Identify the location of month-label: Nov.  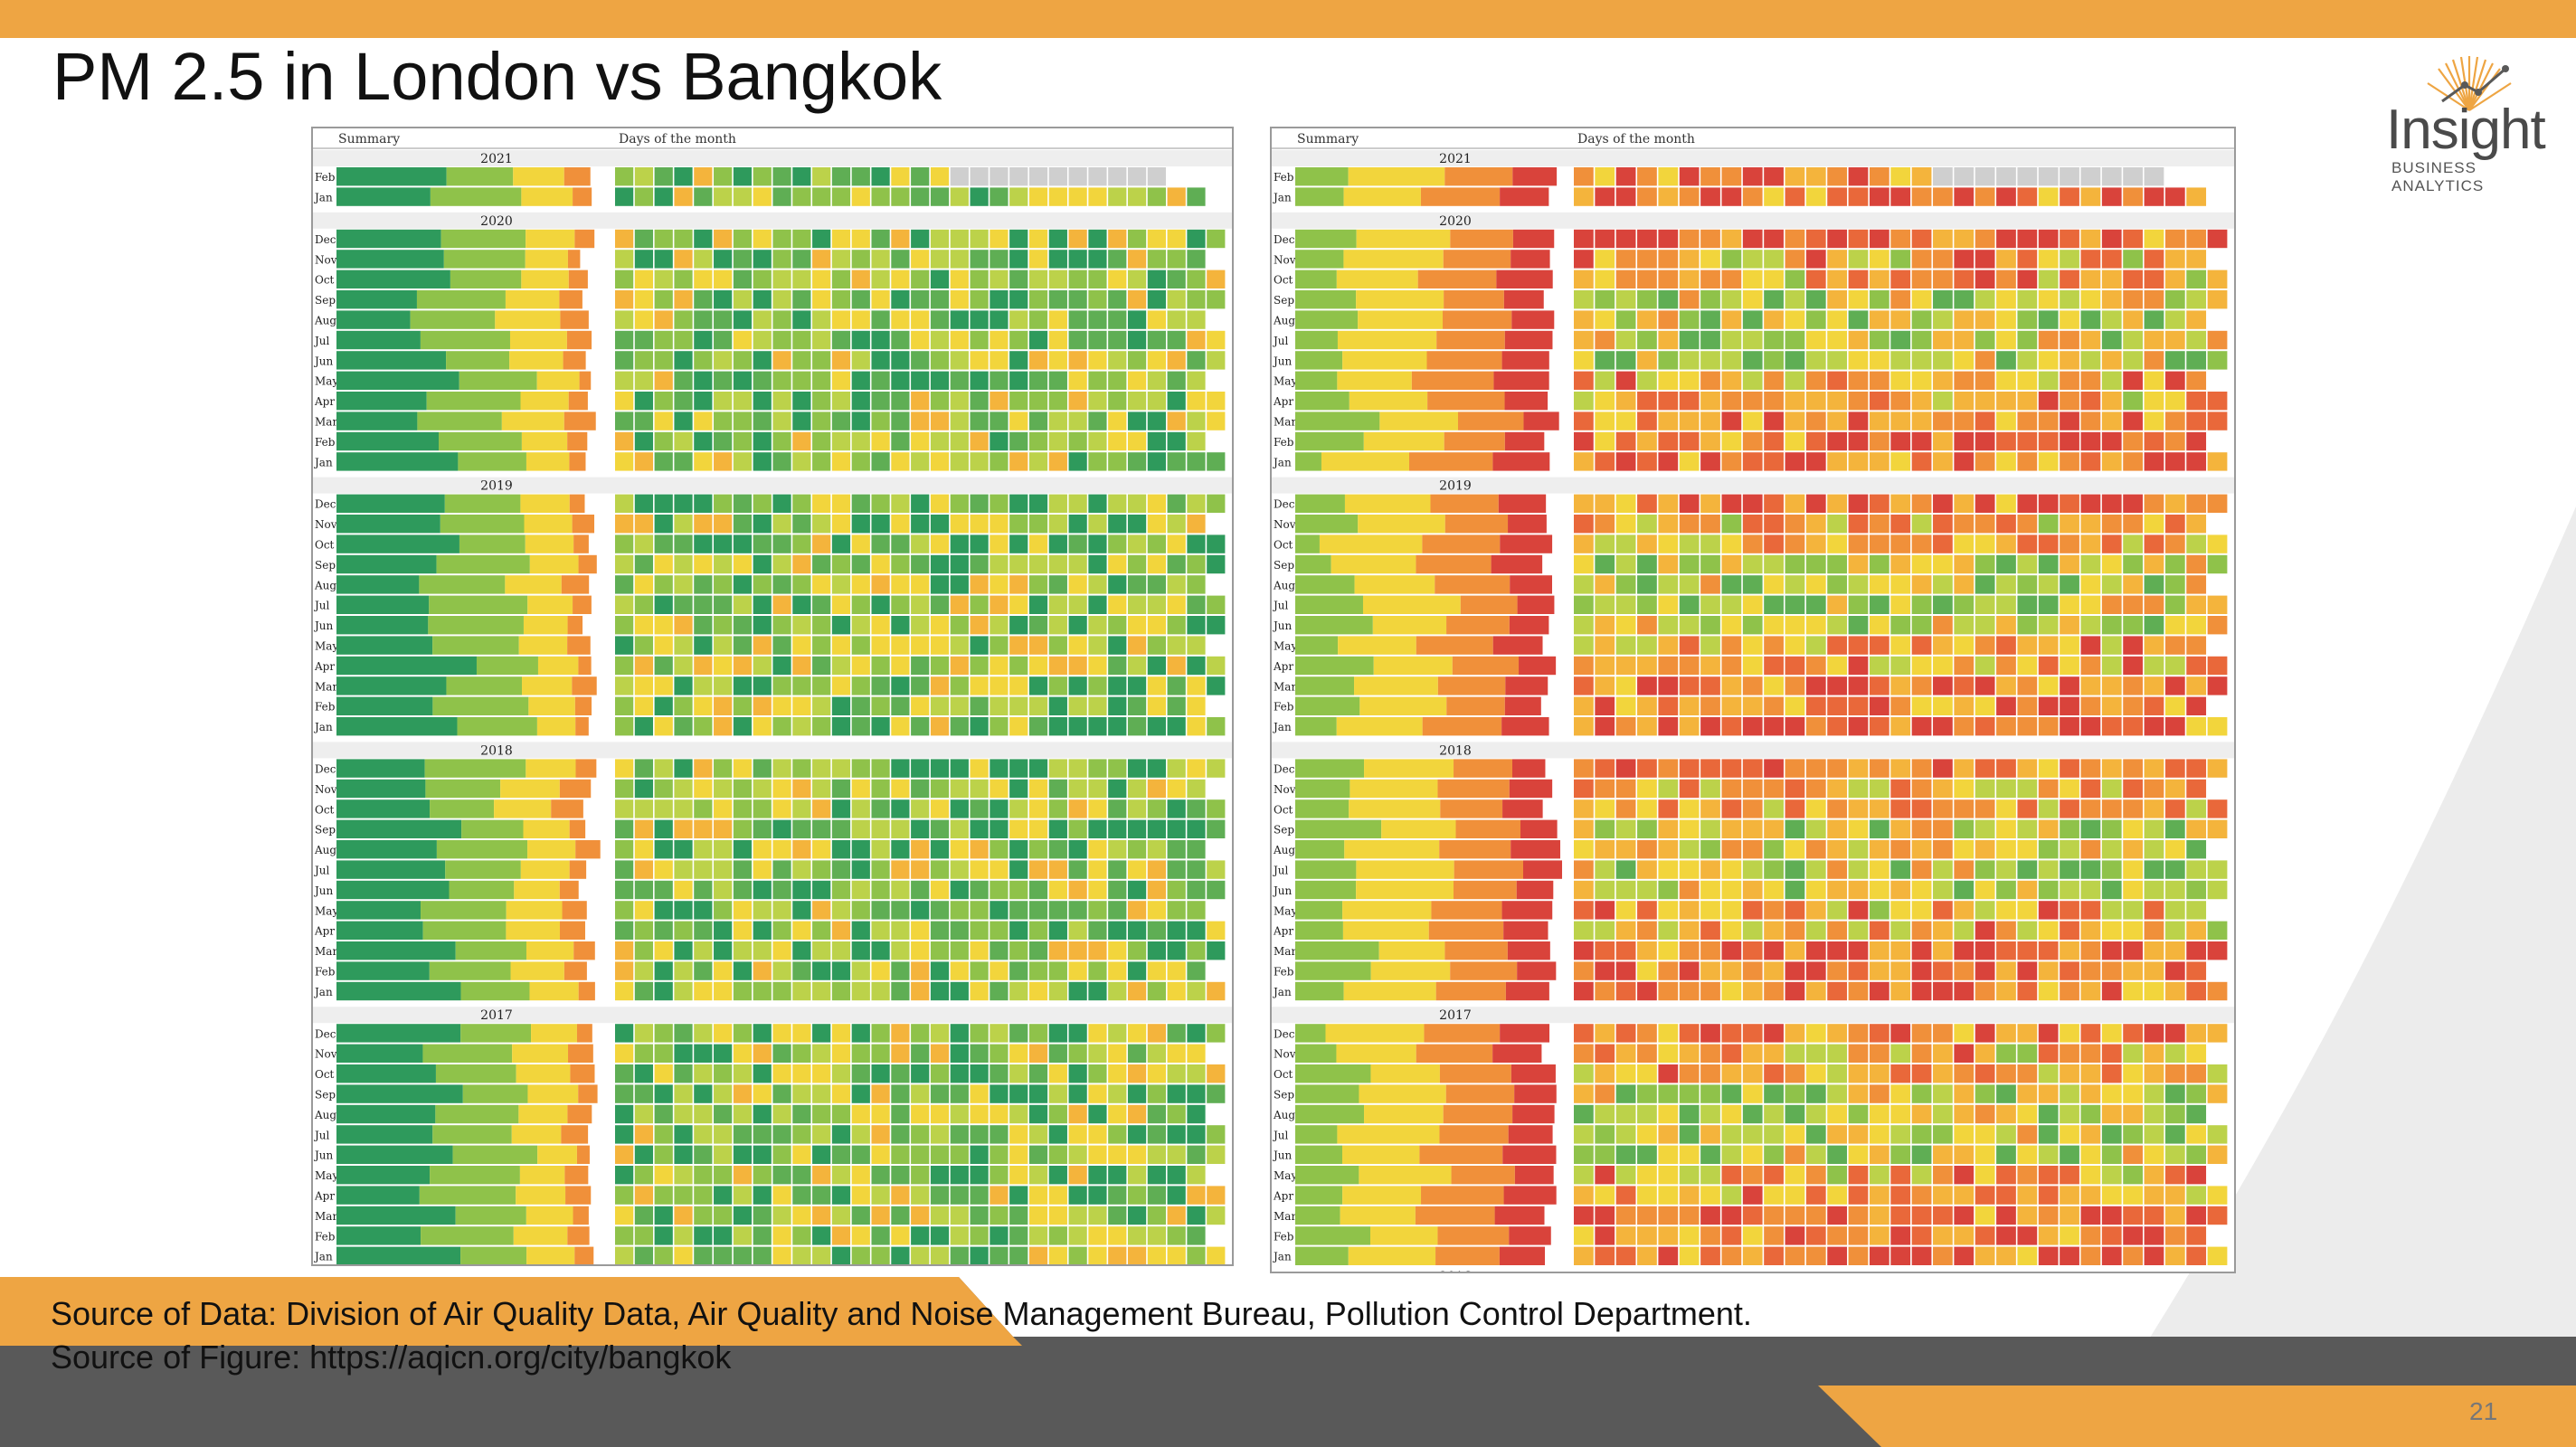
(326, 789).